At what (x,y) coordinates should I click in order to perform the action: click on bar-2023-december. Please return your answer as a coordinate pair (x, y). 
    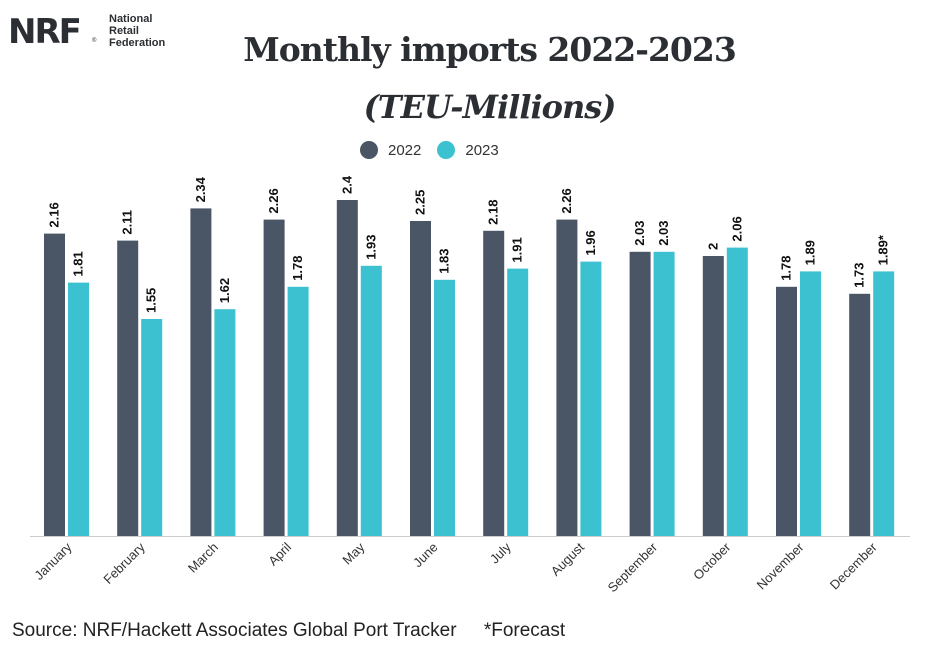
    Looking at the image, I should click on (884, 403).